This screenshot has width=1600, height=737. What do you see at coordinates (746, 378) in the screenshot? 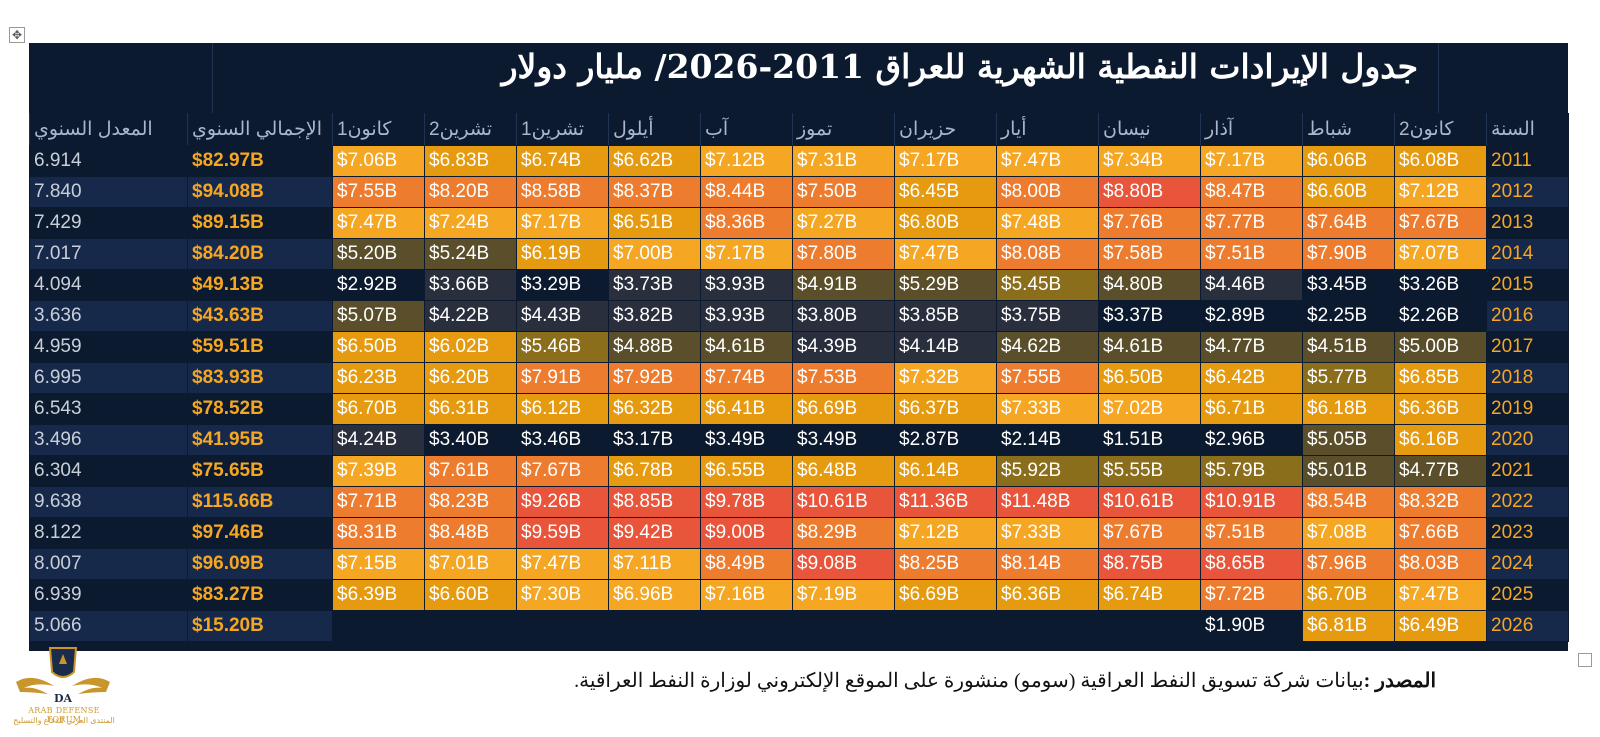
I see `month-value-cell: $7.74B` at bounding box center [746, 378].